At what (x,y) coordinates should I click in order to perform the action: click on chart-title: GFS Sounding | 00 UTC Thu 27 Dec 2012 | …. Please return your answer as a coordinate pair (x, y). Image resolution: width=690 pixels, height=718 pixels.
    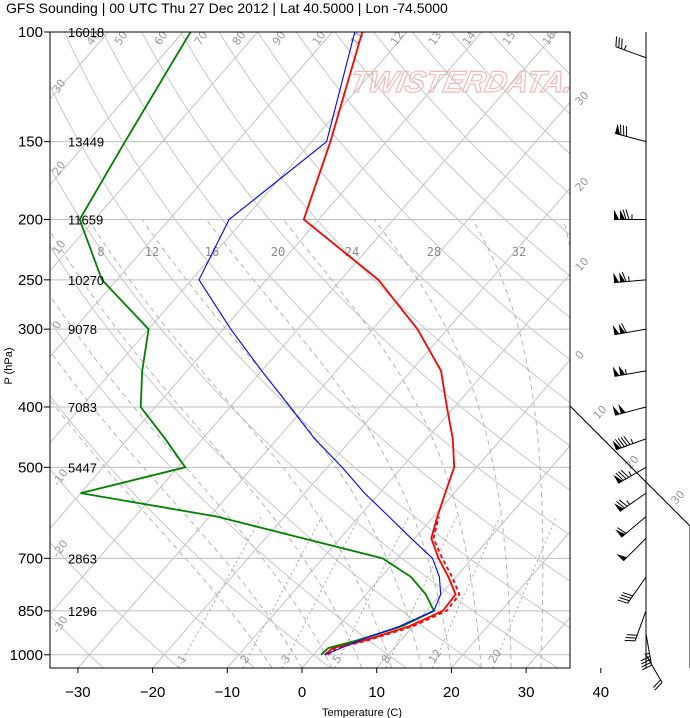
    Looking at the image, I should click on (227, 8).